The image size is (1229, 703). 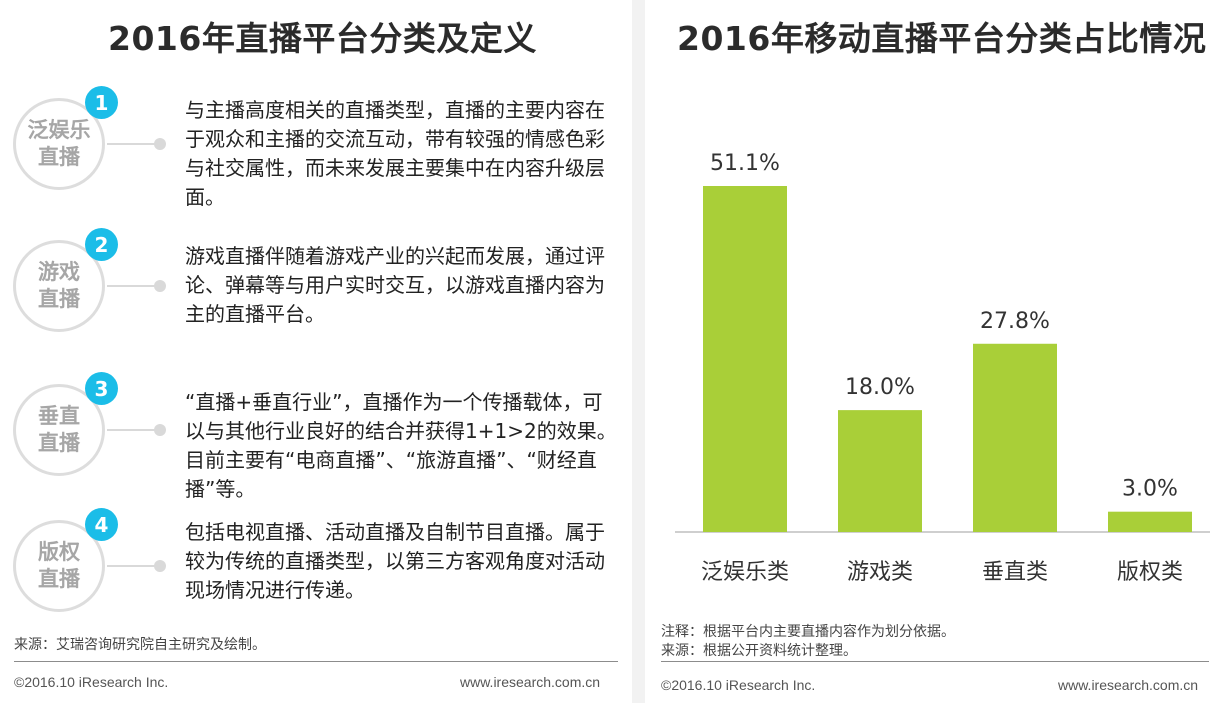 What do you see at coordinates (1150, 572) in the screenshot?
I see `category-label: 版权类` at bounding box center [1150, 572].